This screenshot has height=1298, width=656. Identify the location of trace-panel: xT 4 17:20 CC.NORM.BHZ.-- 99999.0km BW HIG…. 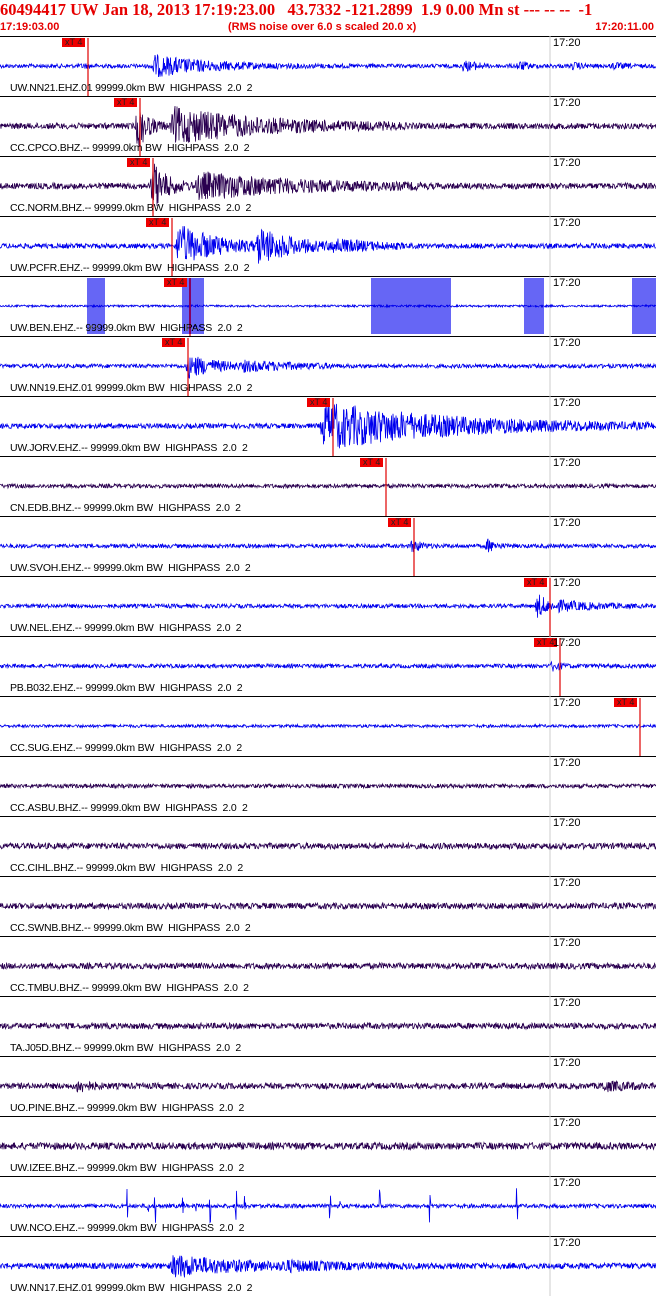
(328, 186).